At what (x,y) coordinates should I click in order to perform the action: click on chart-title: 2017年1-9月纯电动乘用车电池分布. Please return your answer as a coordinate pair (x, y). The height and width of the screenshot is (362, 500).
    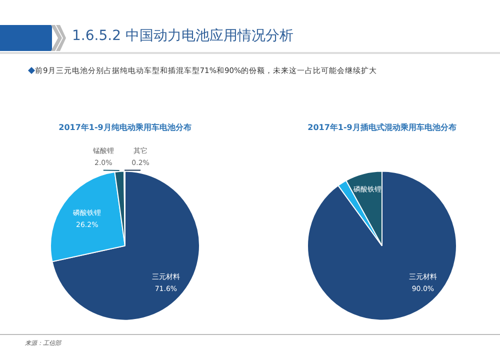
    Looking at the image, I should click on (125, 127).